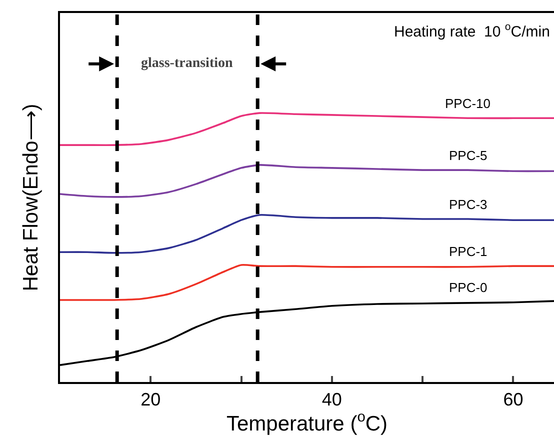 This screenshot has height=446, width=554. Describe the element at coordinates (31, 198) in the screenshot. I see `y-axis-title: Heat Flow(Endo⟶)` at that location.